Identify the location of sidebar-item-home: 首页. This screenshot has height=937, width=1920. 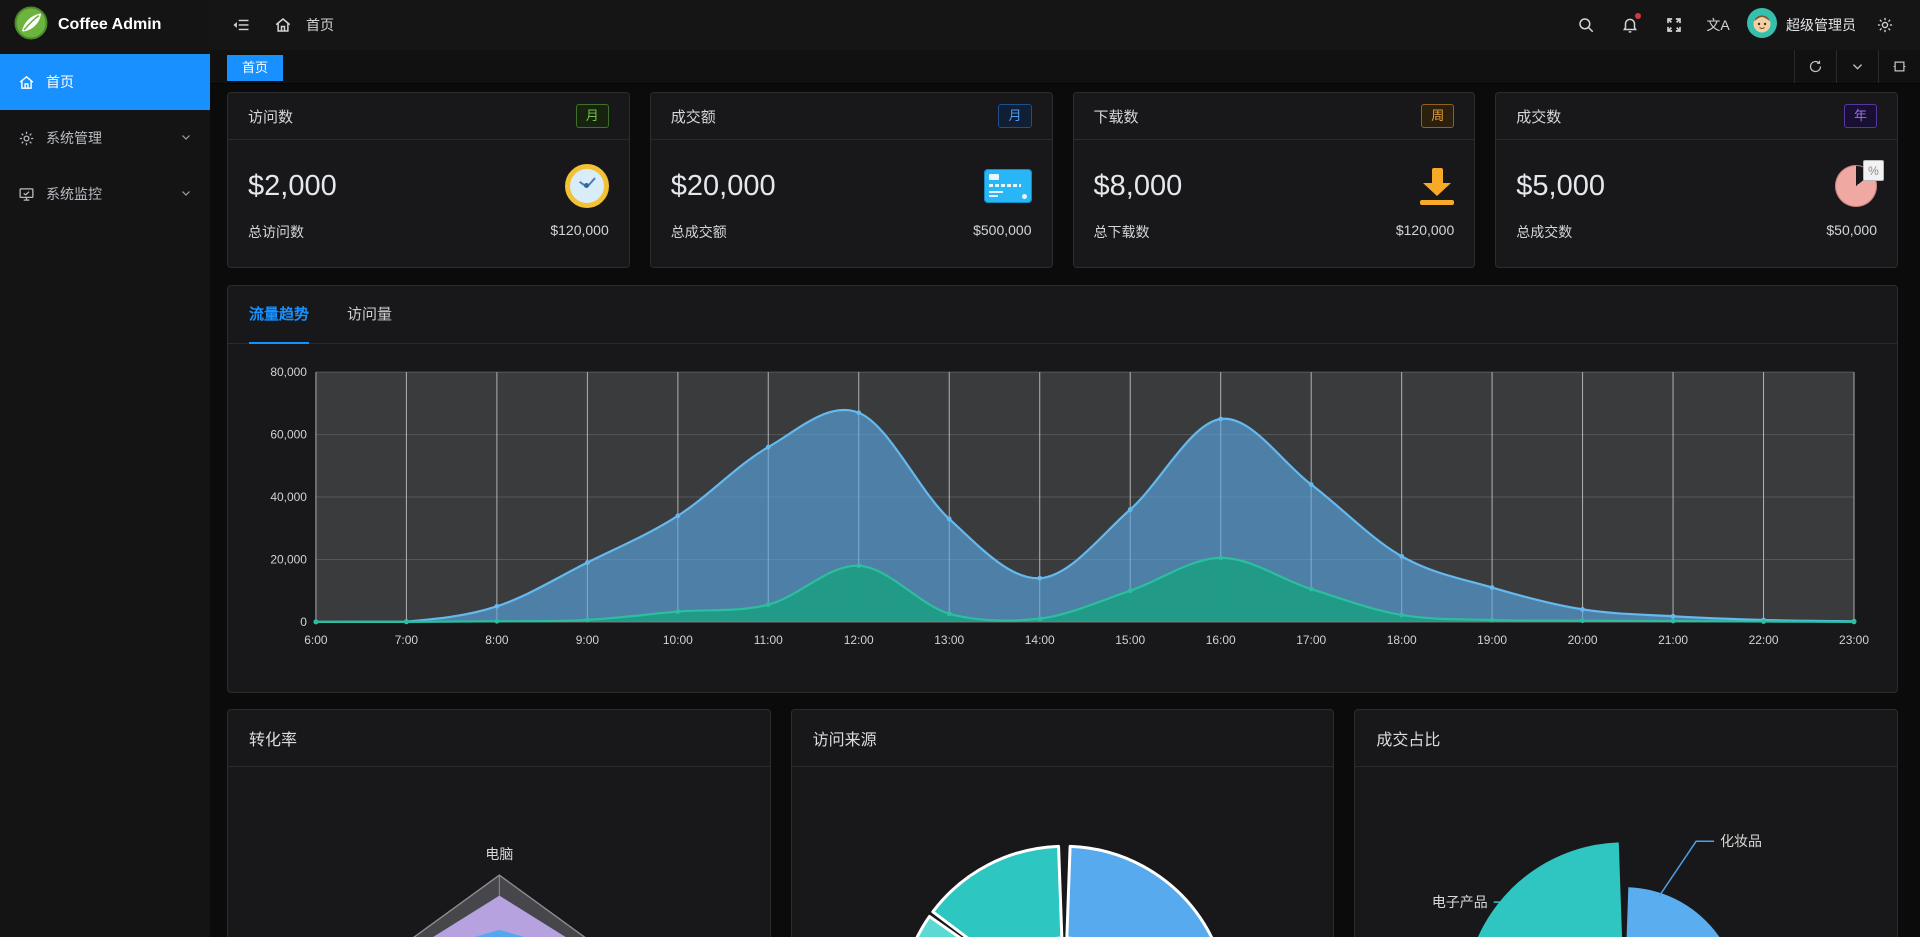
(105, 82).